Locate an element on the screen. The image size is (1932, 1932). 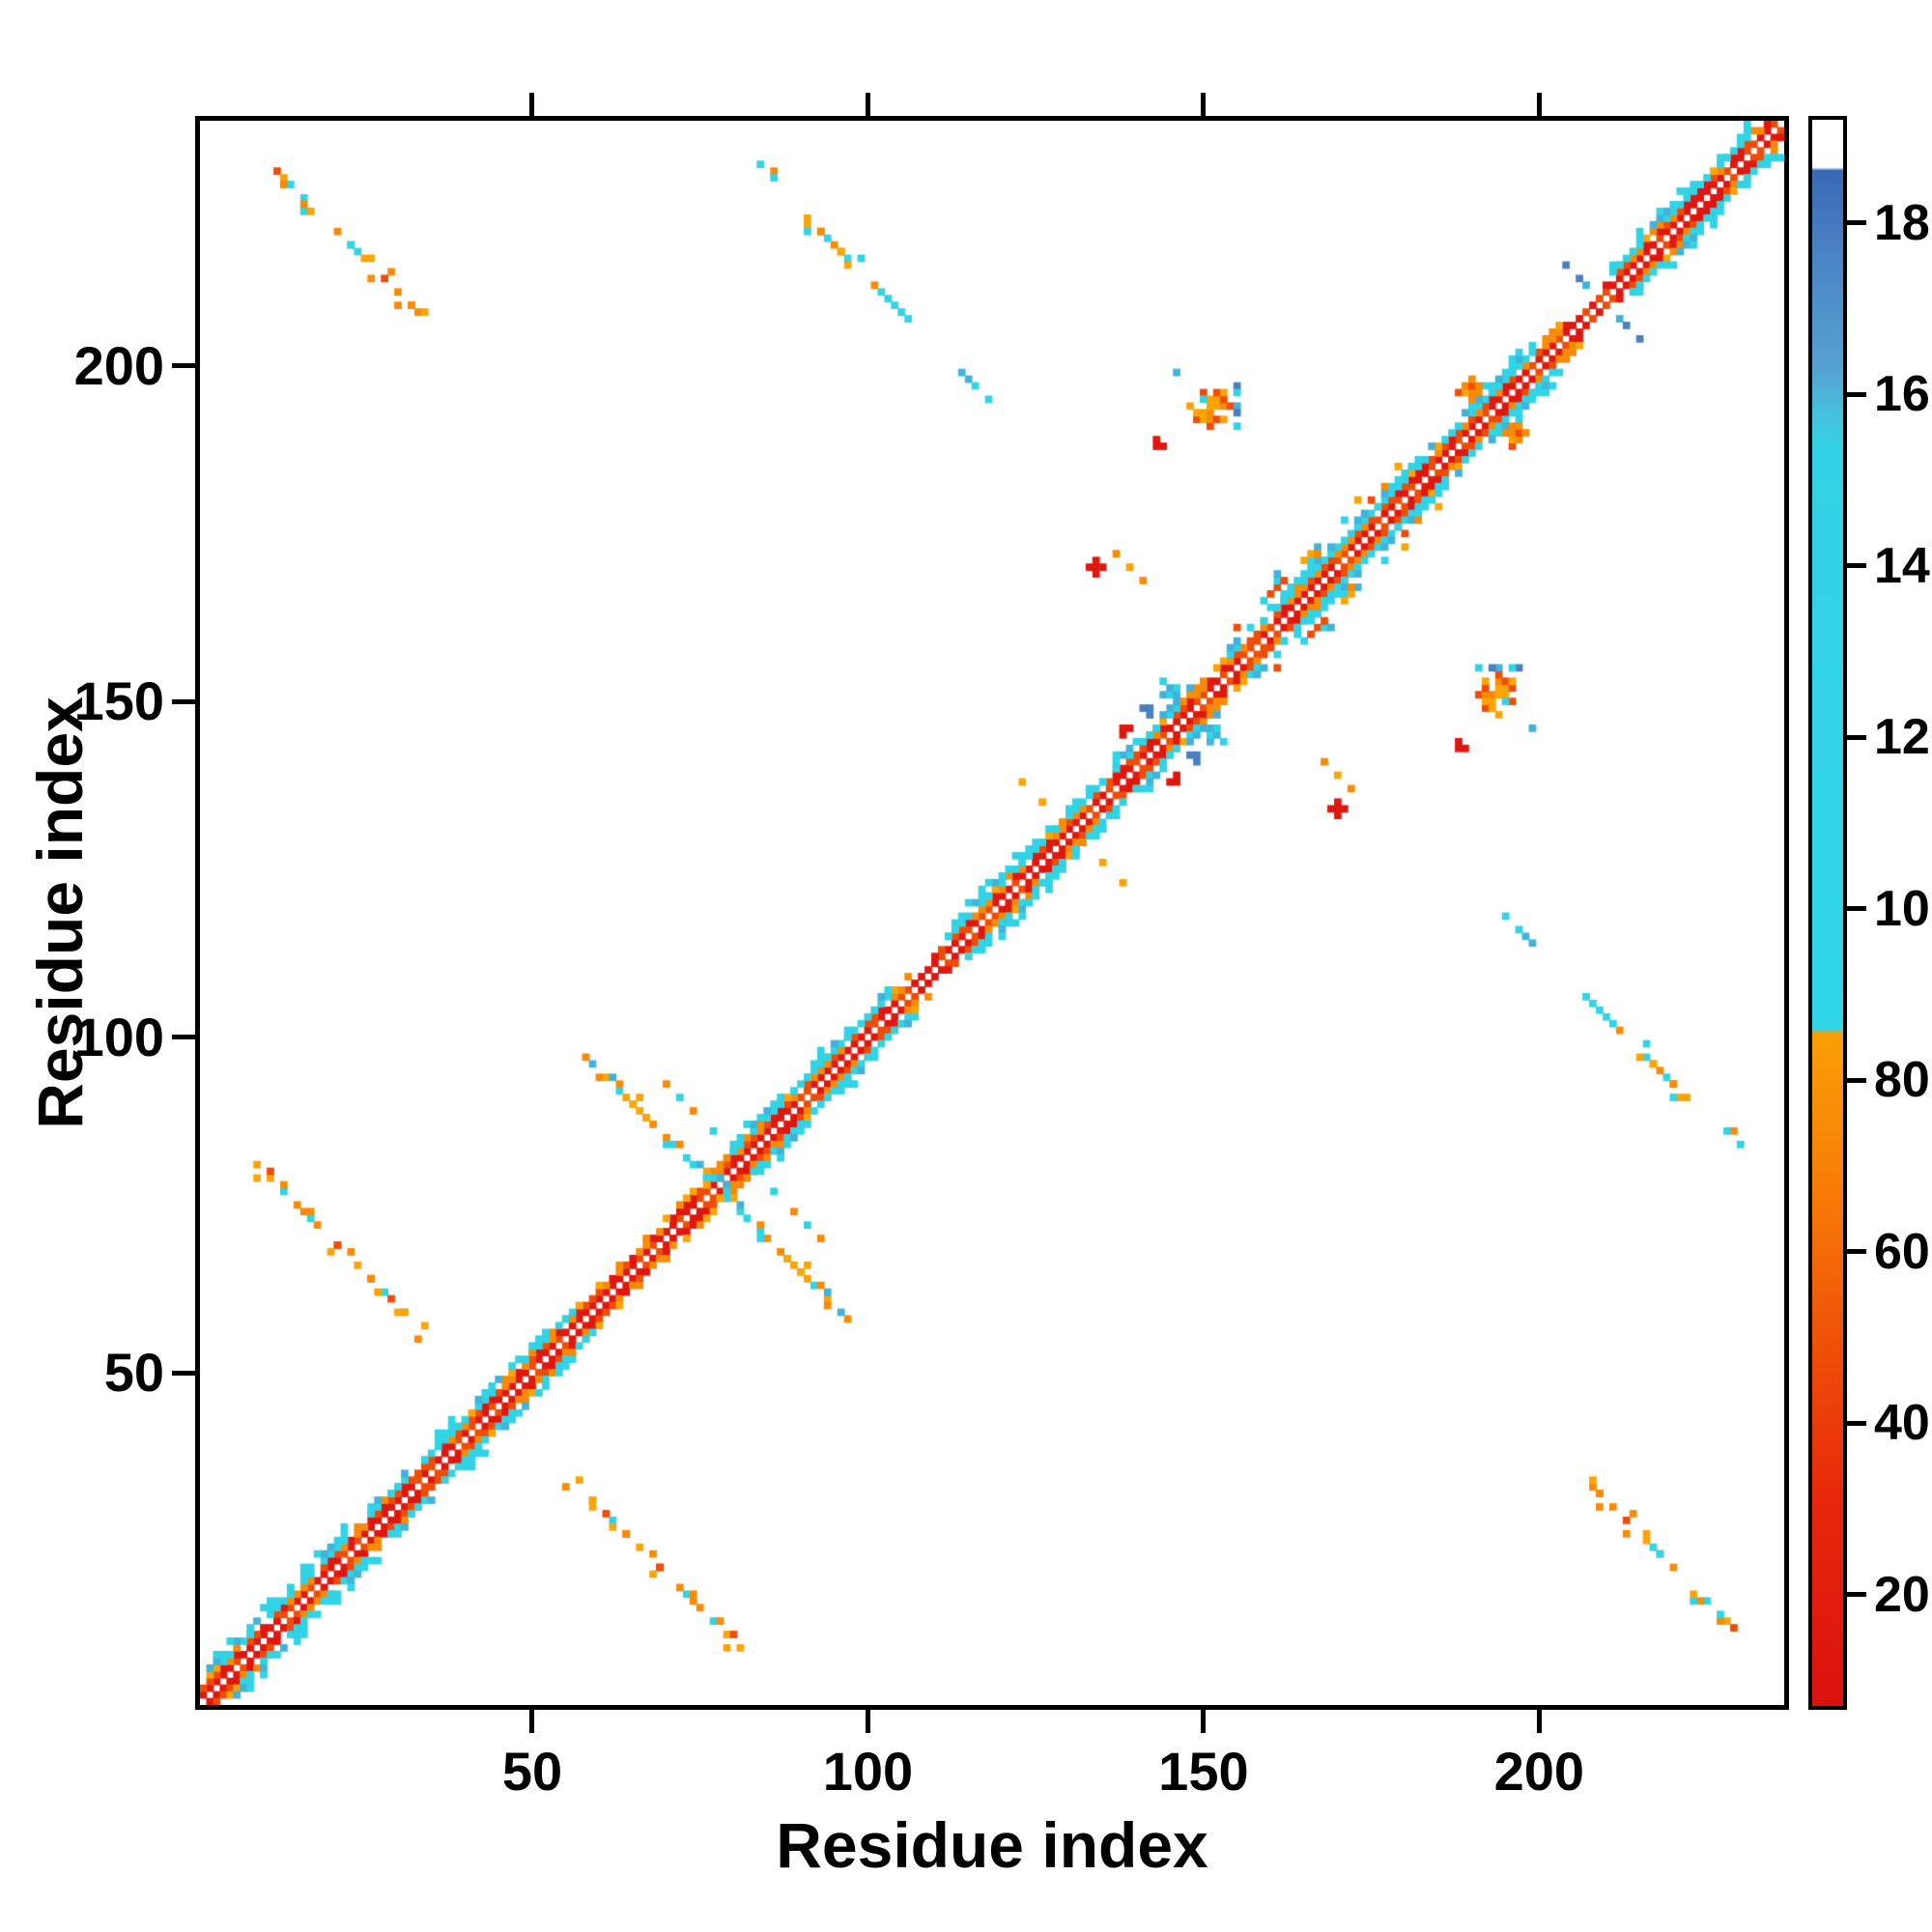
colorbar-tick-label: 180 is located at coordinates (1903, 222).